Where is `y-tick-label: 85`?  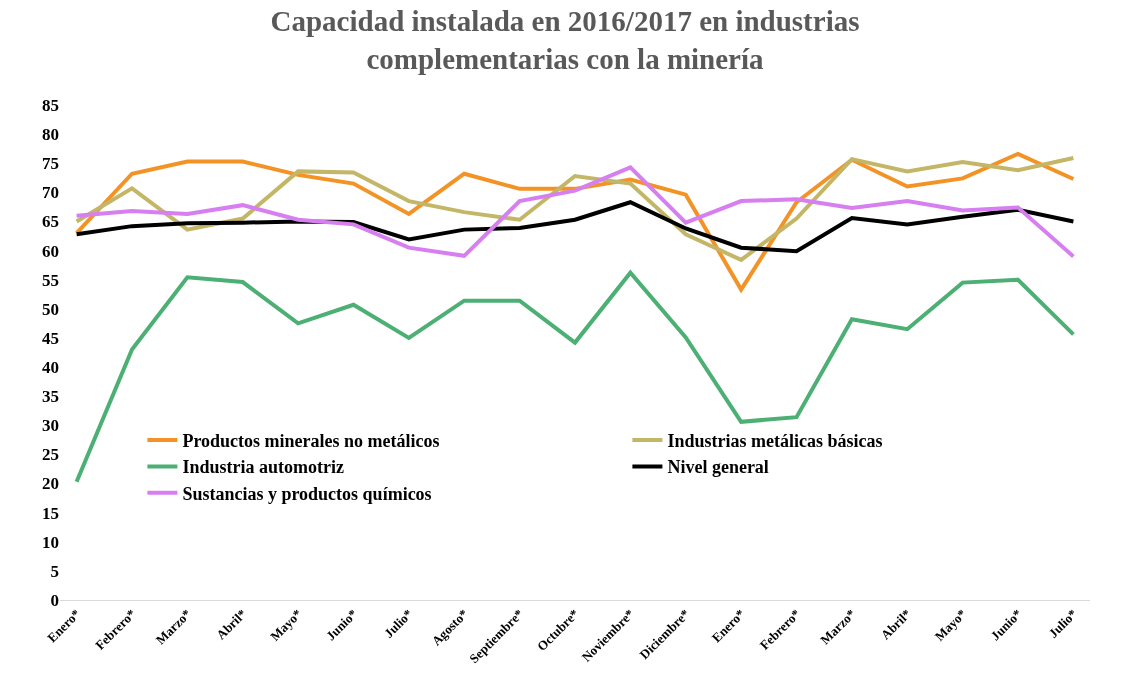
y-tick-label: 85 is located at coordinates (50, 105).